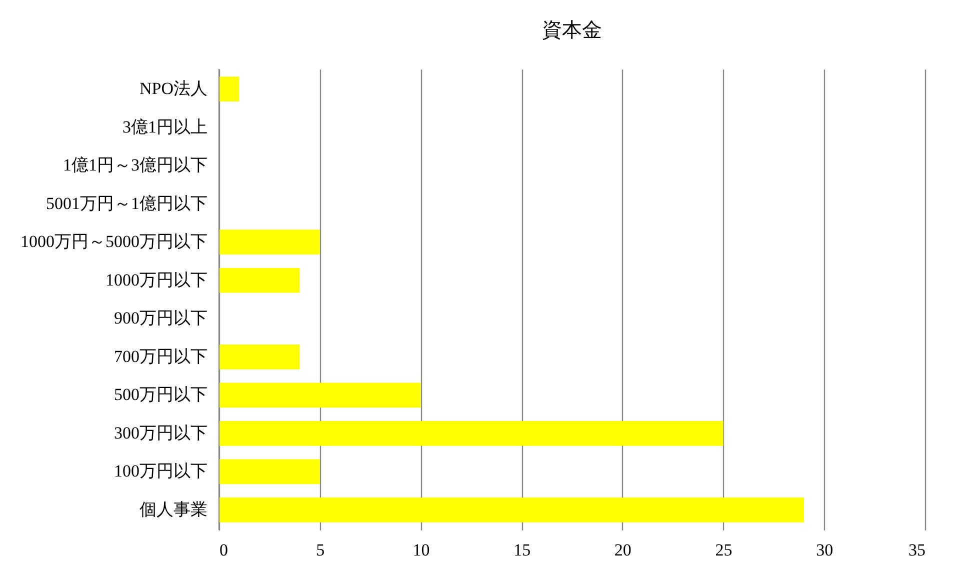 The width and height of the screenshot is (955, 578). Describe the element at coordinates (623, 550) in the screenshot. I see `x-tick-label: 20` at that location.